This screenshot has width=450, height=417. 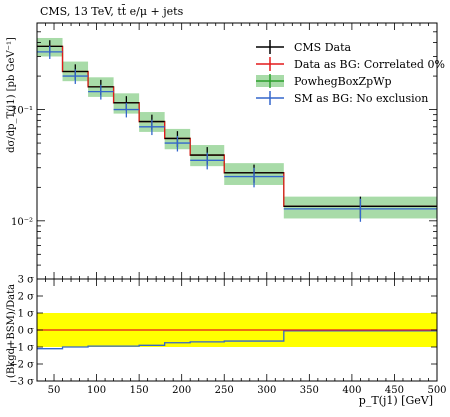 I want to click on bottom-y-tick-label: 0 σ, so click(x=26, y=331).